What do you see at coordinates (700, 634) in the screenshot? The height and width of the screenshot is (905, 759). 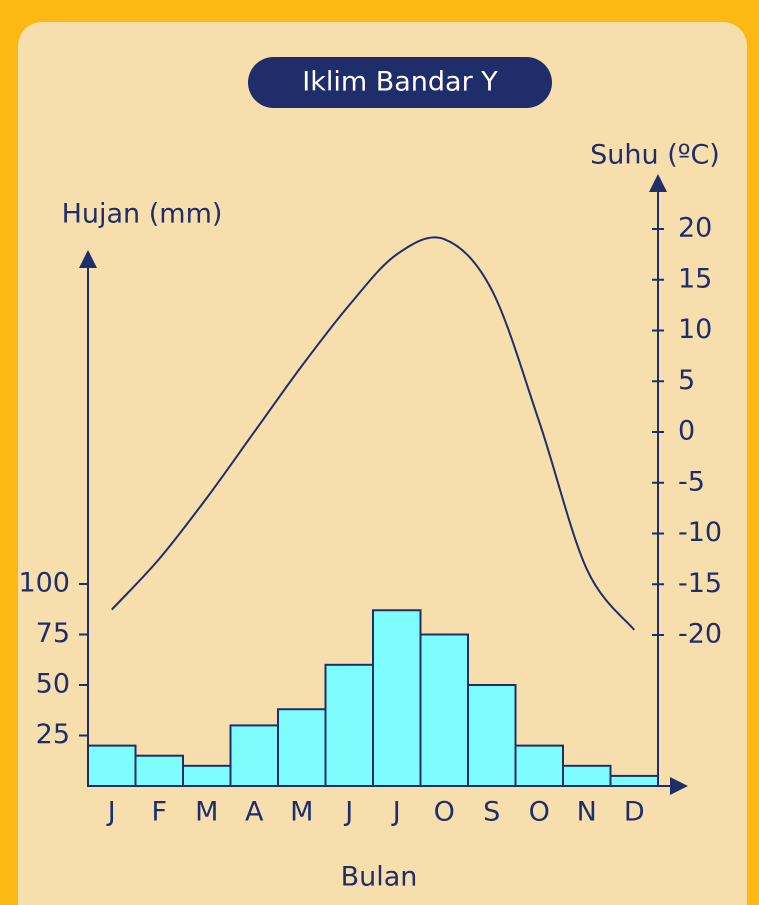 I see `y2-tick-label: -20` at bounding box center [700, 634].